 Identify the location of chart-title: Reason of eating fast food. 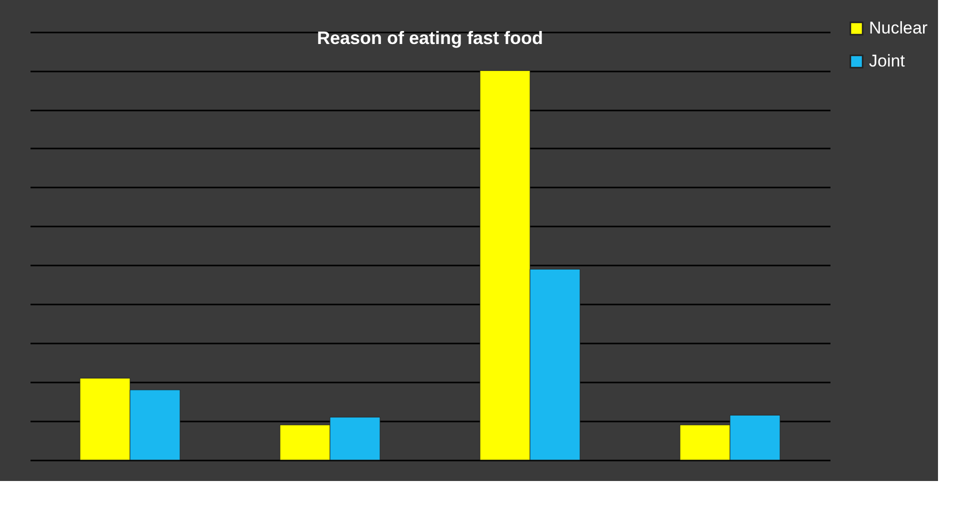
(430, 38).